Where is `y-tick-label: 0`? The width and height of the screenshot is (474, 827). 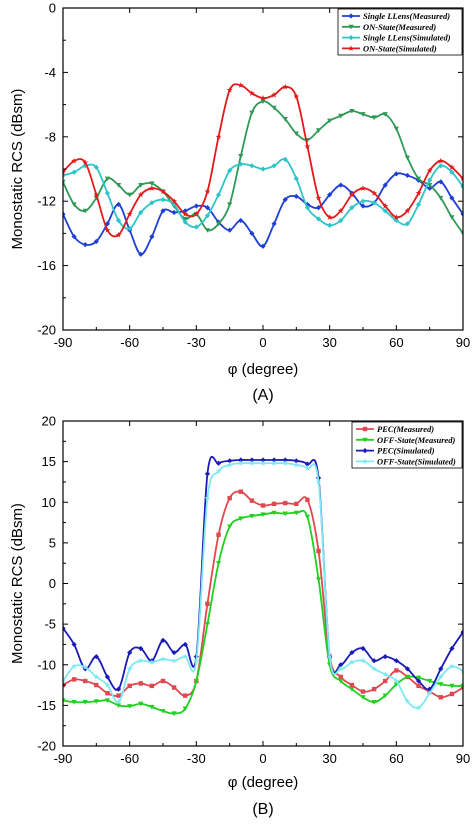
y-tick-label: 0 is located at coordinates (52, 8).